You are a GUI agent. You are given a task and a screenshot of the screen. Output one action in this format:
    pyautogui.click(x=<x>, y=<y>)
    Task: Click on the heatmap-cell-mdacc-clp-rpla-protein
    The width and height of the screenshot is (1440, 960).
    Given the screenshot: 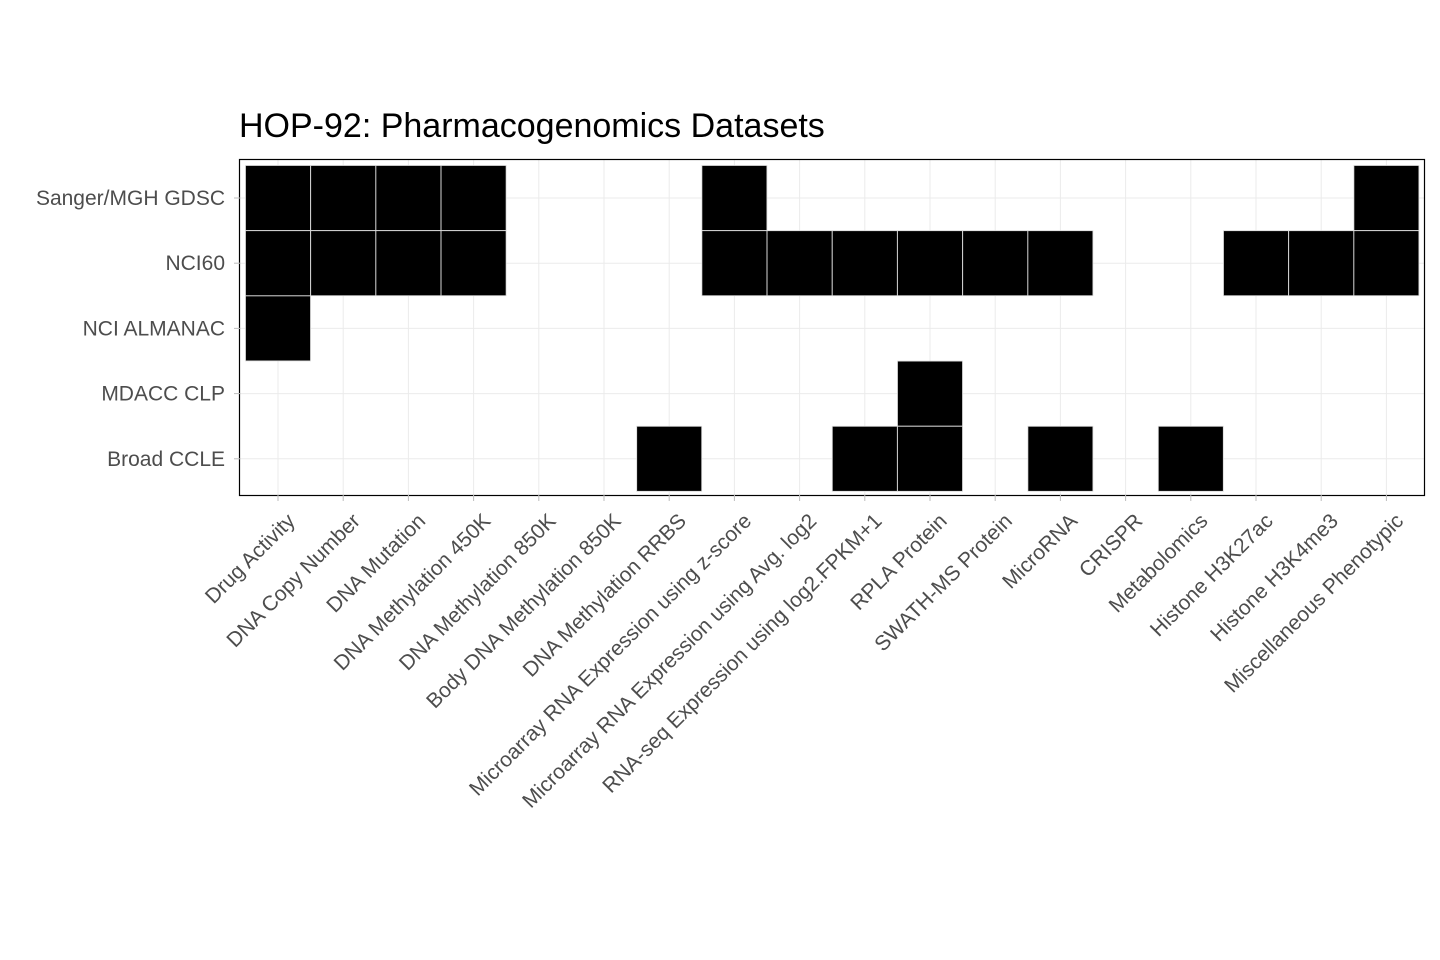 What is the action you would take?
    pyautogui.click(x=930, y=393)
    